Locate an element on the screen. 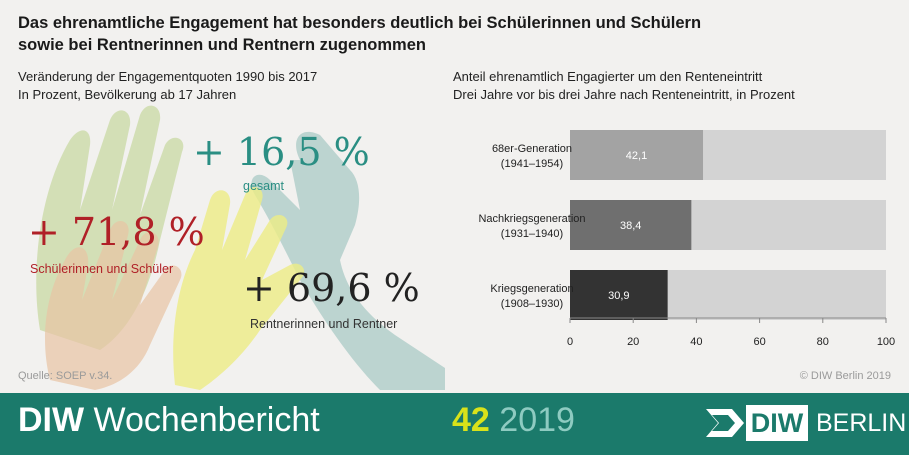  source-note: Quelle: SOEP v.34. is located at coordinates (65, 376).